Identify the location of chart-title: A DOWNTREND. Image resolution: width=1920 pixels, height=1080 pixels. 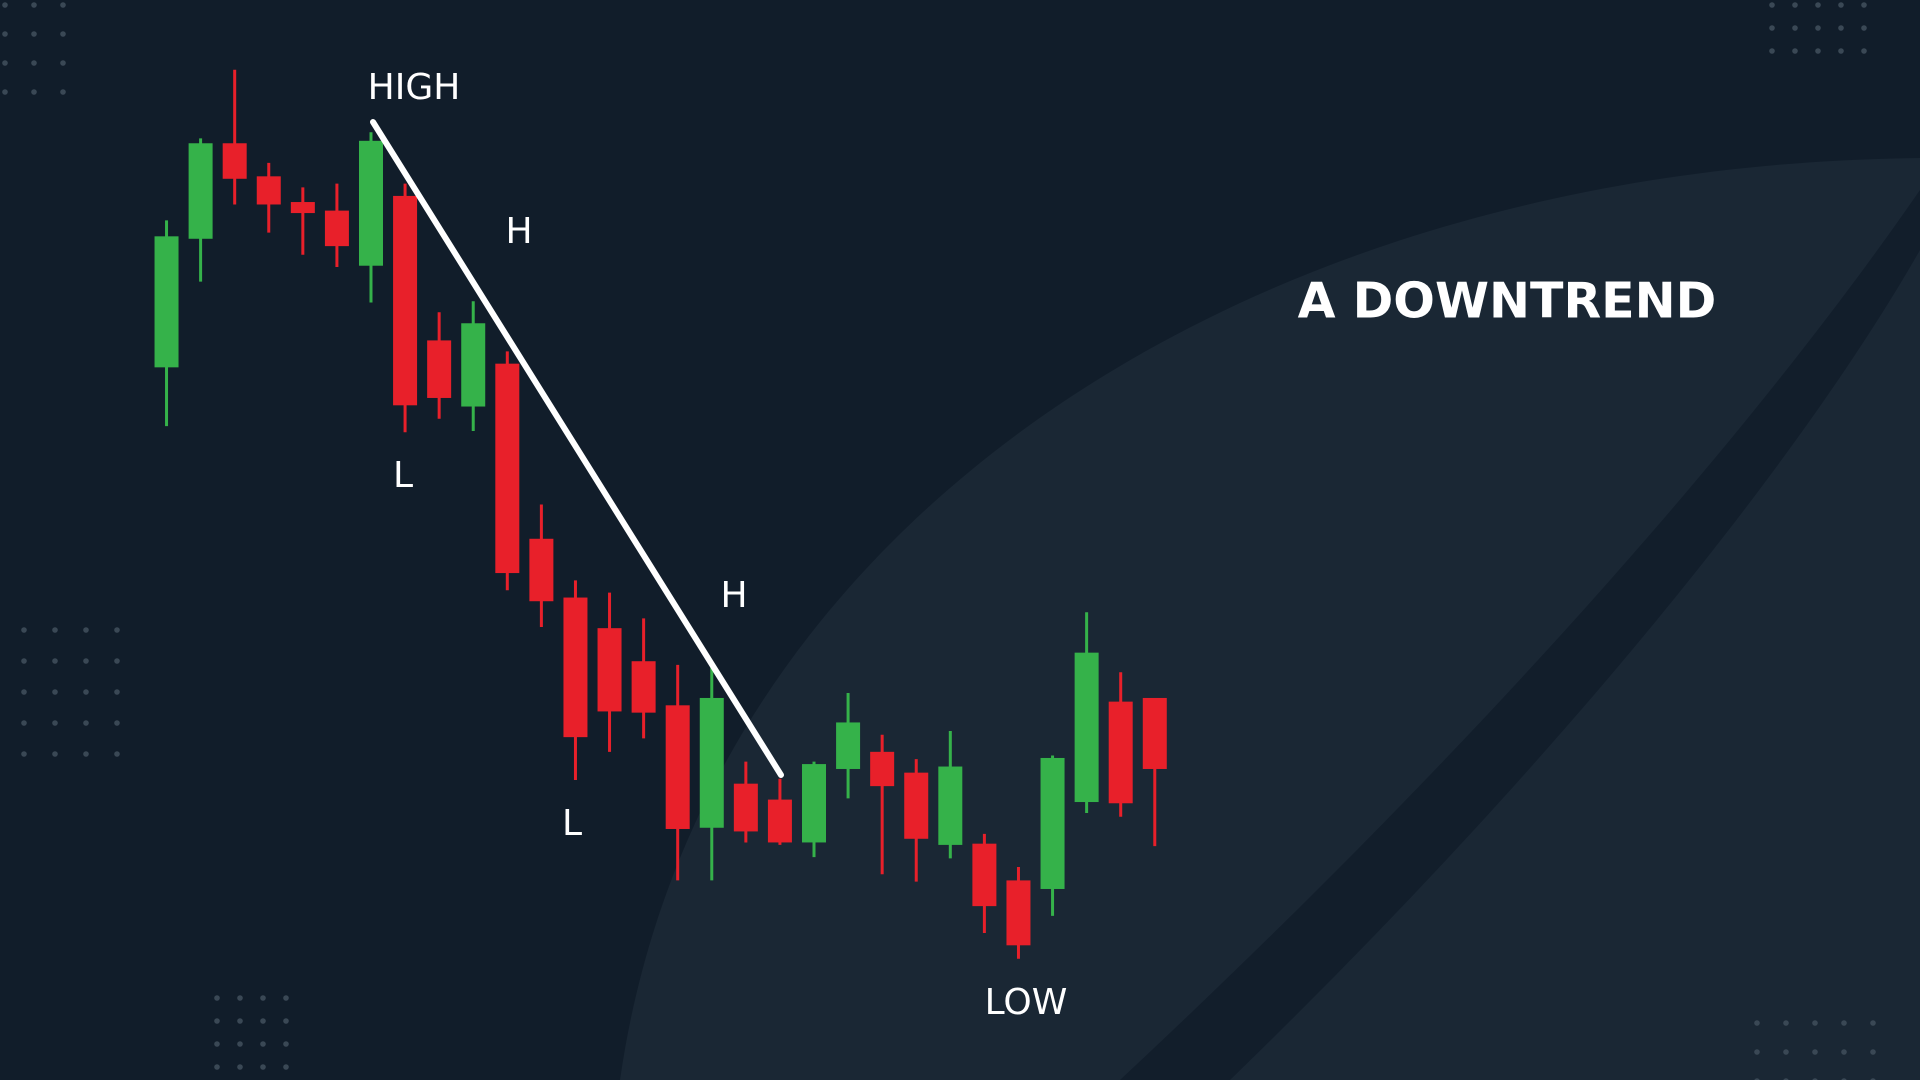
(1507, 301).